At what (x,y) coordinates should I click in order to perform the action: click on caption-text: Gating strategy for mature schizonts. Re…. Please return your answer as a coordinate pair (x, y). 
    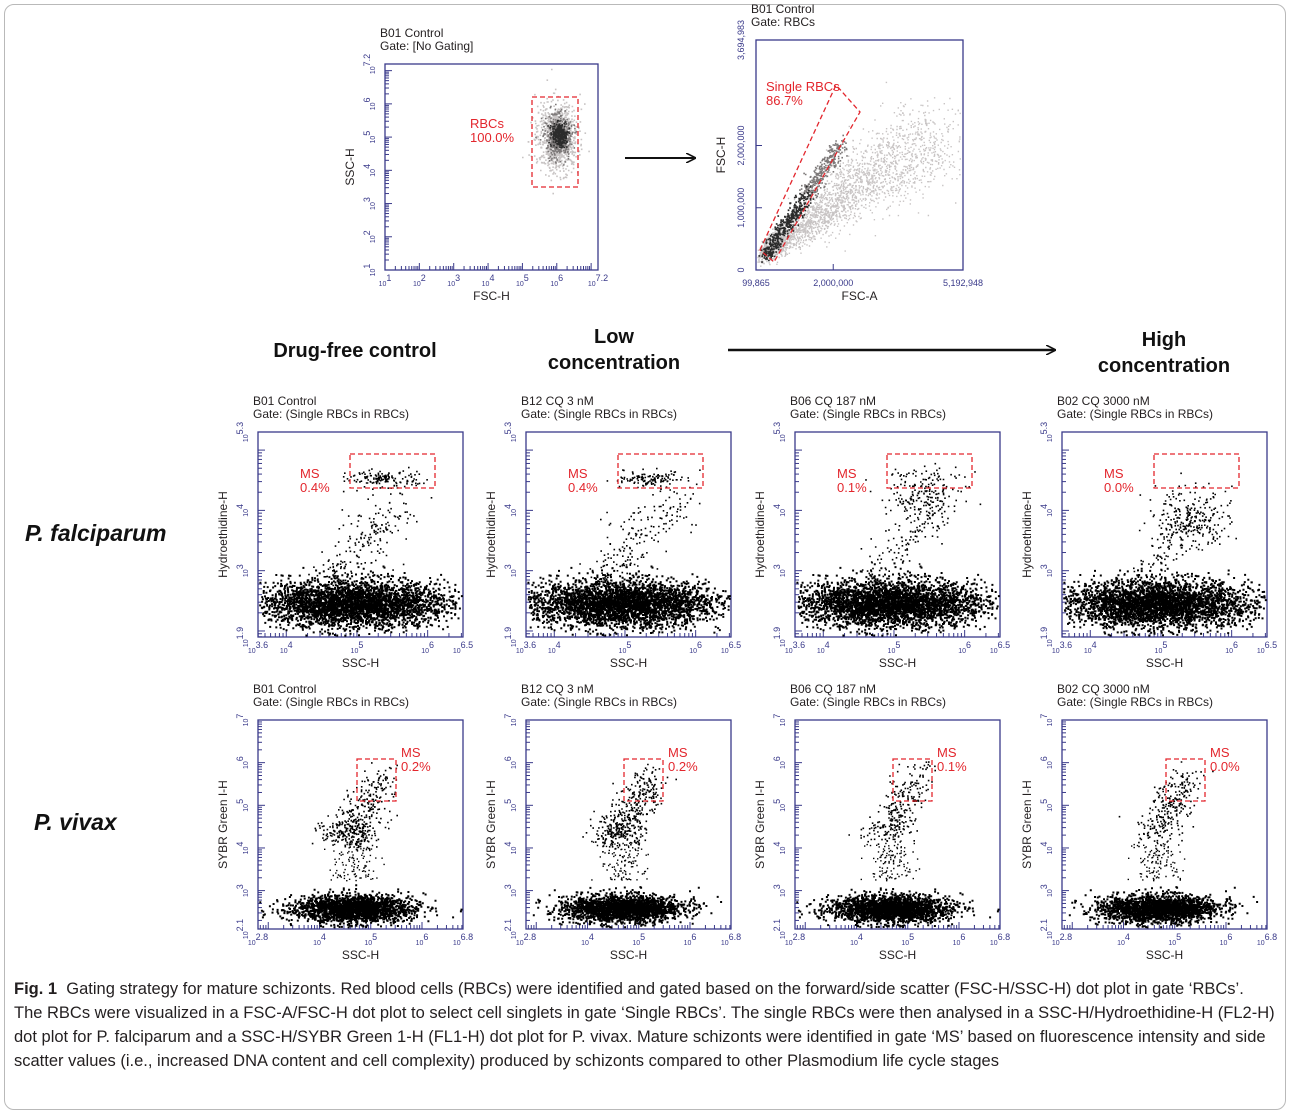
    Looking at the image, I should click on (644, 1025).